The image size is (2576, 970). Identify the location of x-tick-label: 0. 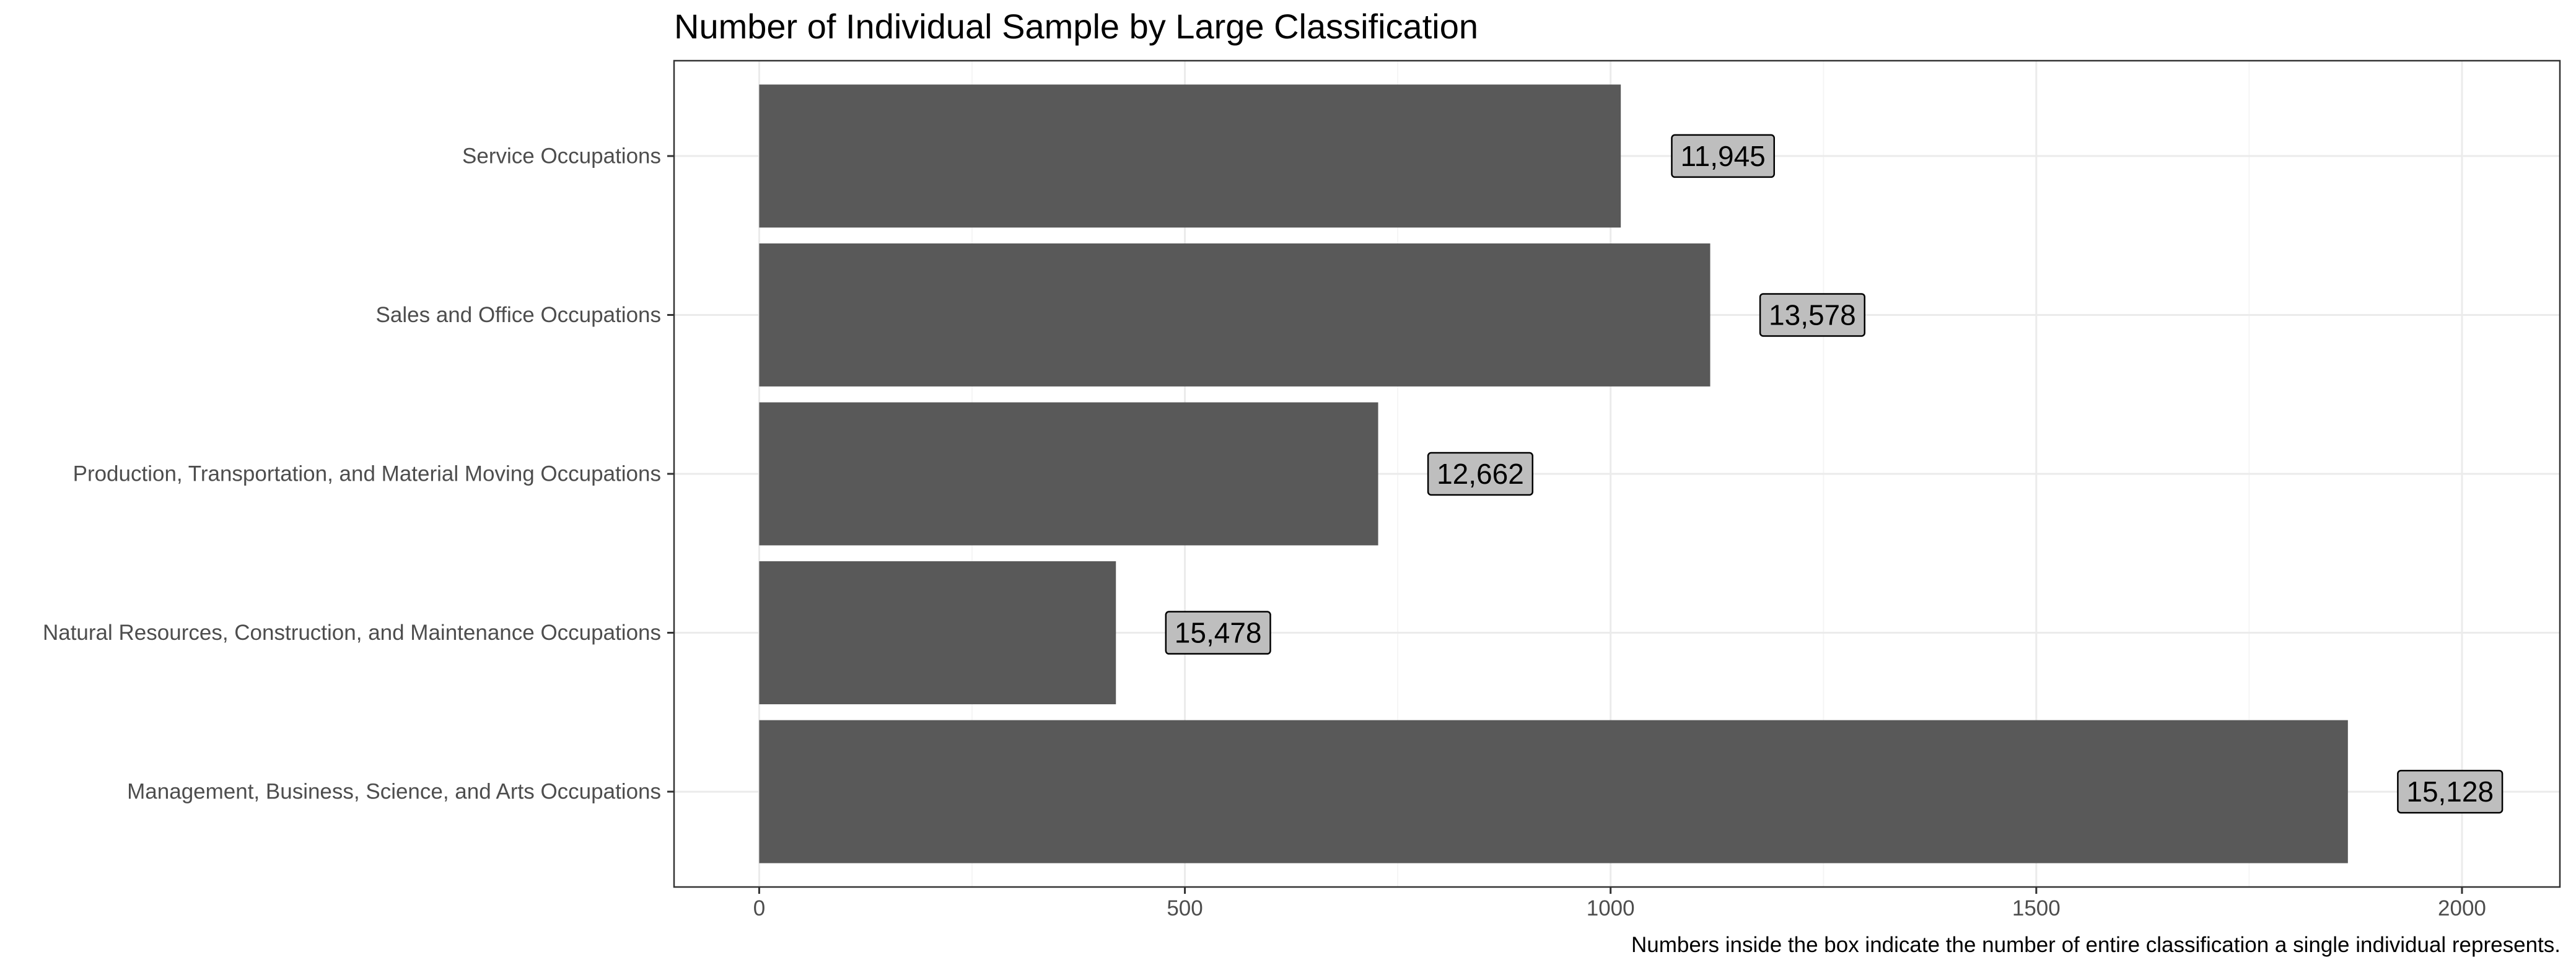
(759, 908).